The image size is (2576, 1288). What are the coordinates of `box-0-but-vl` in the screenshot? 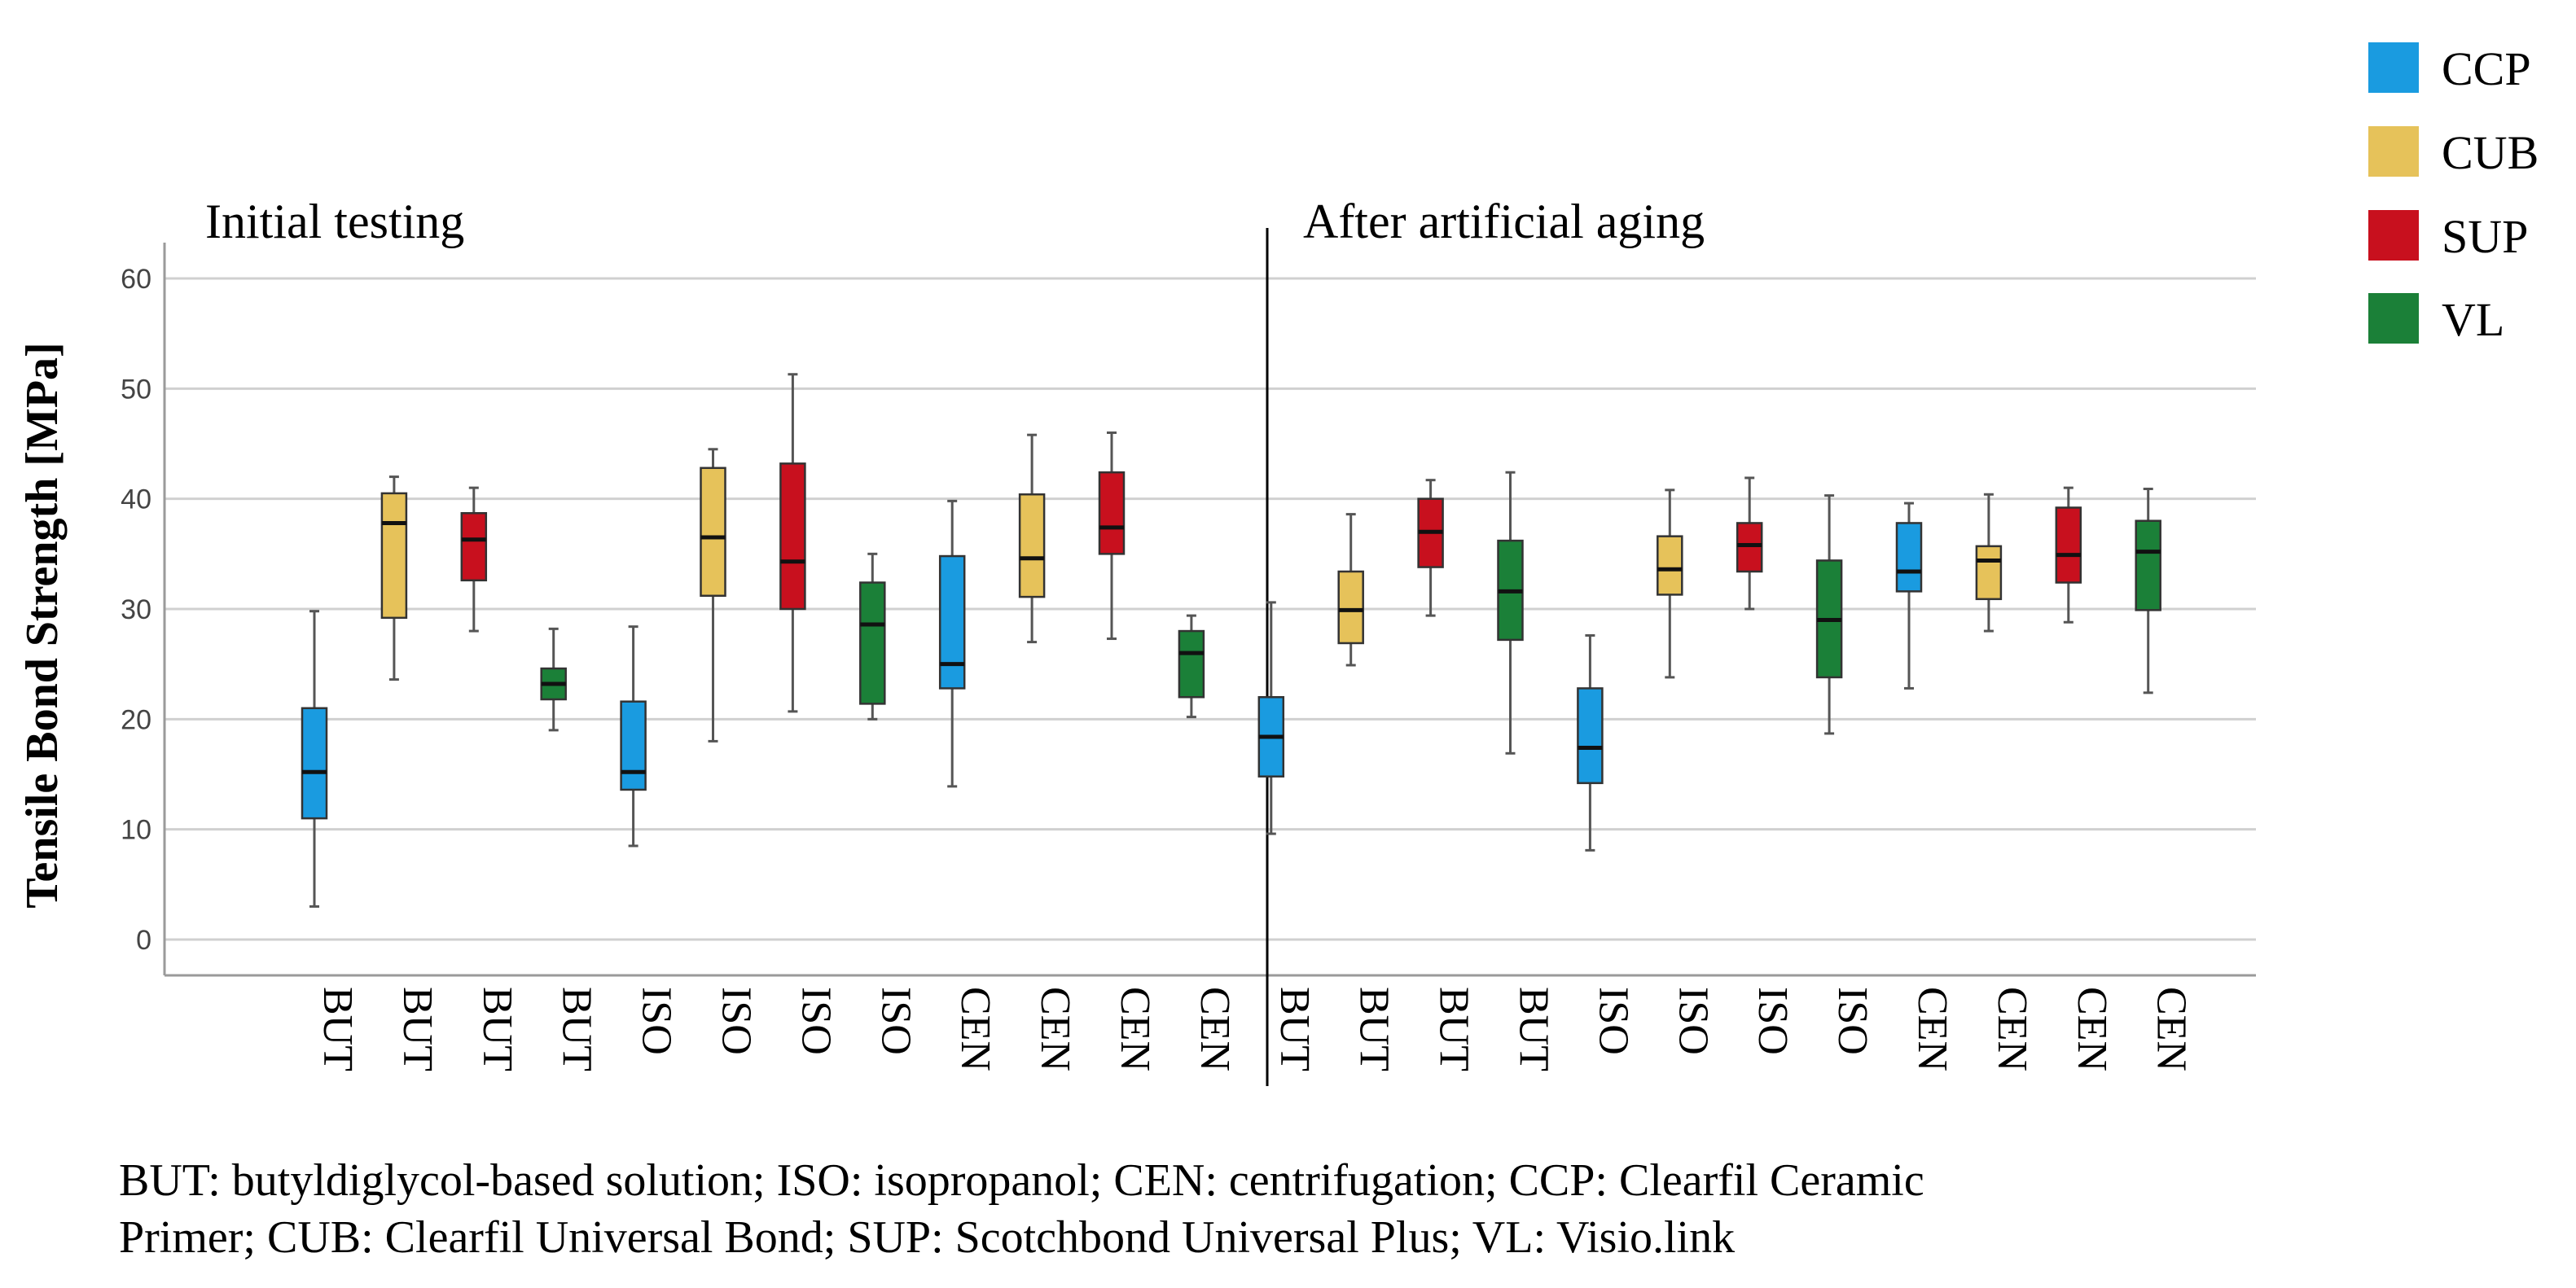 It's located at (553, 679).